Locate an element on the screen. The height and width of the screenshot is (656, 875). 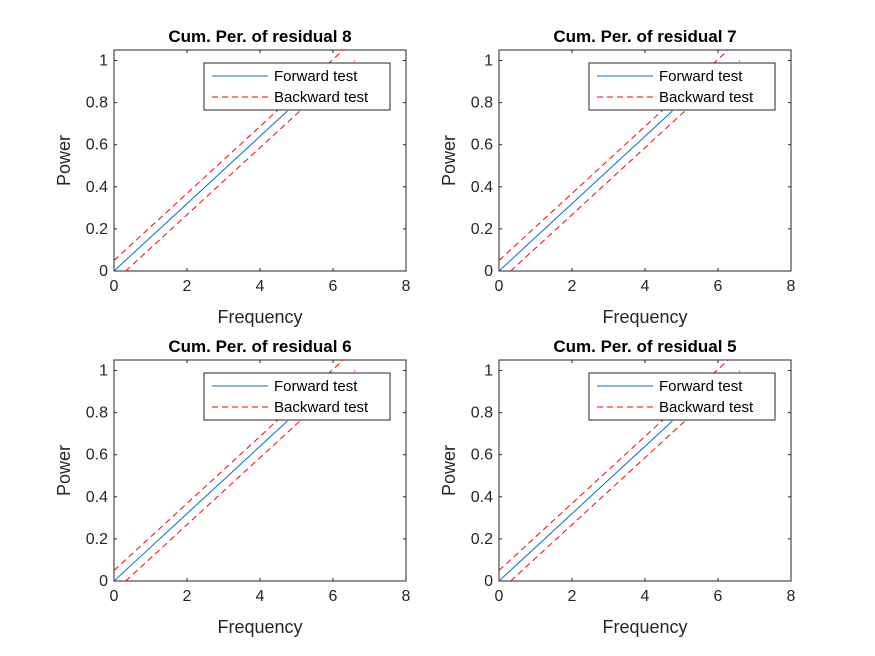
subplot-title: Cum. Per. of residual 6 is located at coordinates (259, 346).